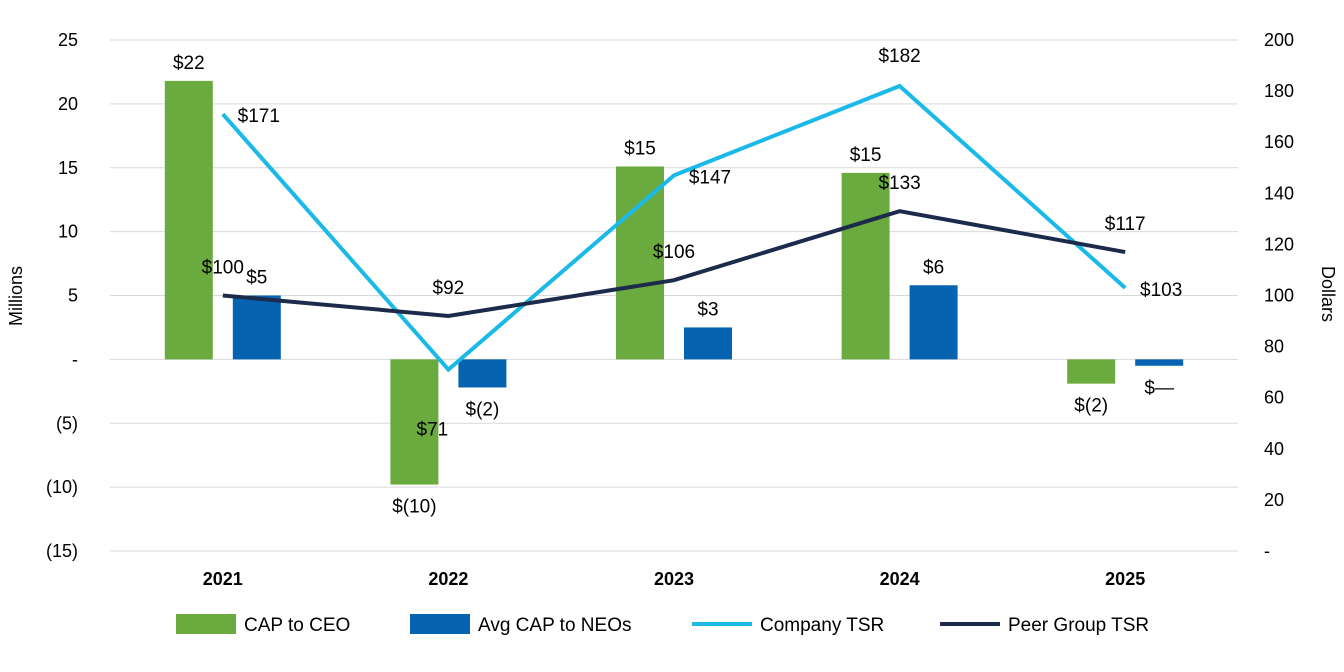  I want to click on left-tick-label: 15, so click(68, 168).